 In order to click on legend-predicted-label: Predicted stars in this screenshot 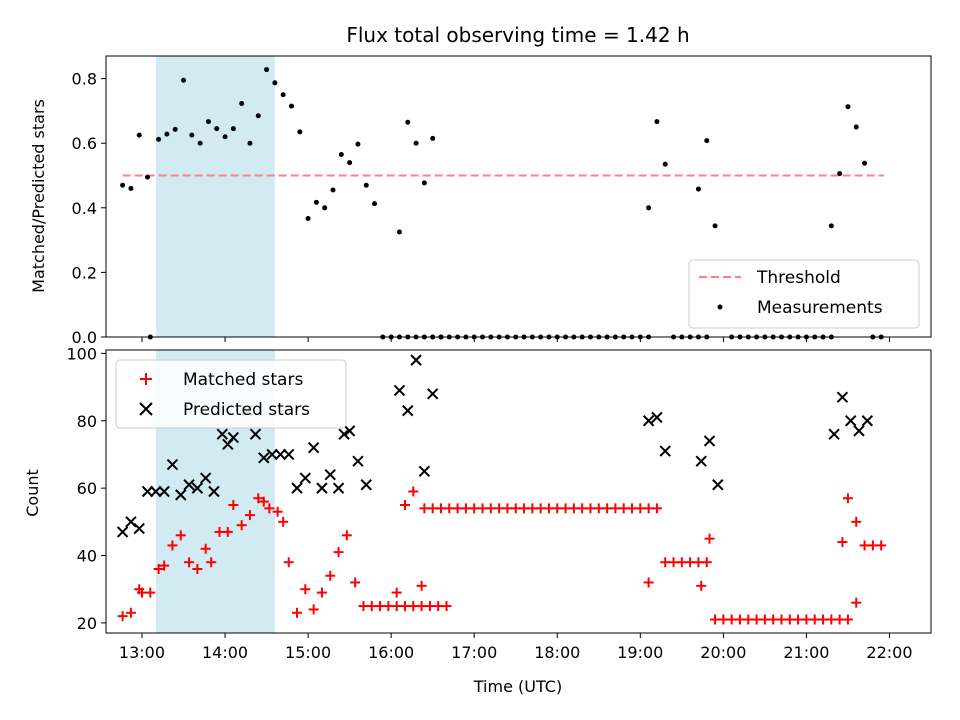, I will do `click(246, 410)`.